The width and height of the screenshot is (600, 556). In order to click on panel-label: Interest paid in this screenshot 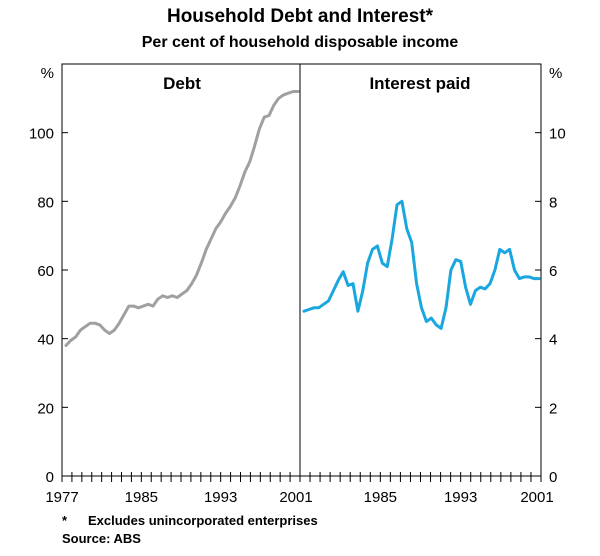, I will do `click(419, 83)`.